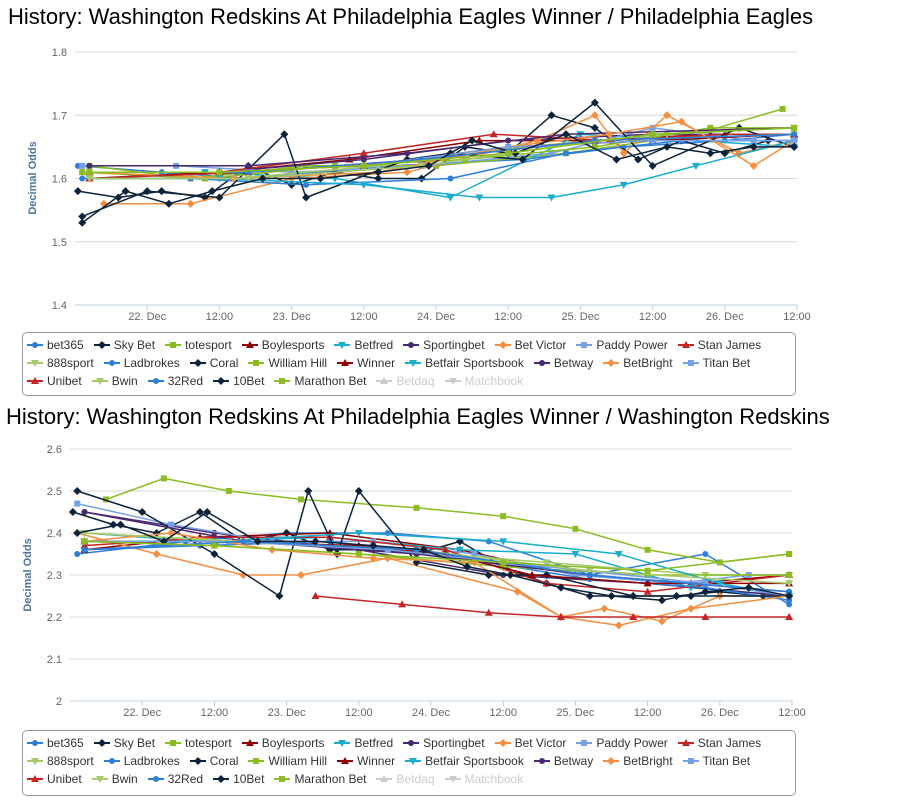 This screenshot has height=800, width=908. I want to click on legend-item: Ladbrokes, so click(141, 363).